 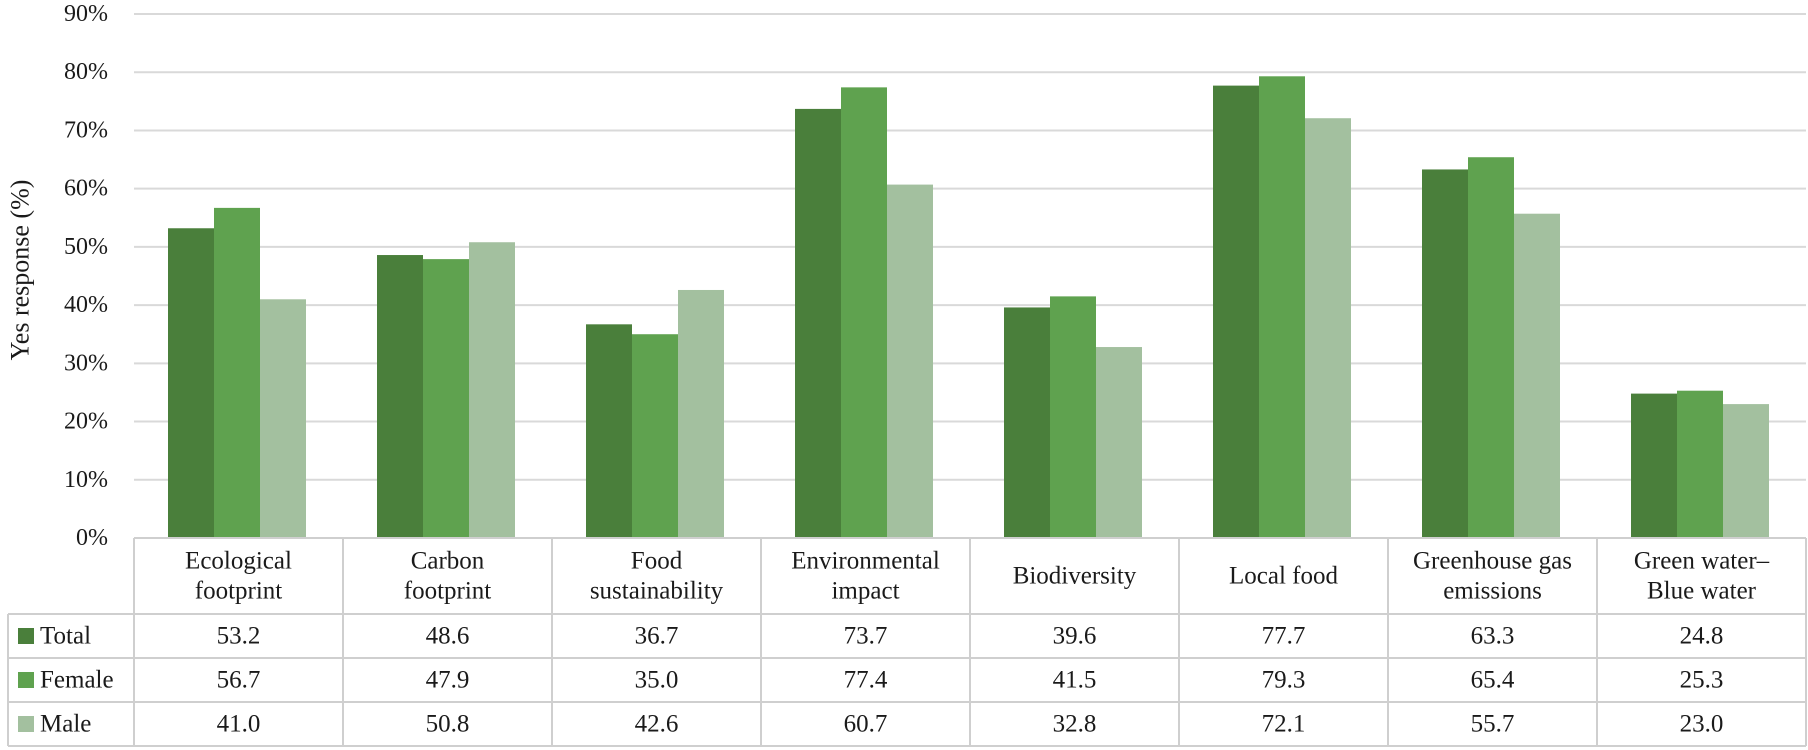 What do you see at coordinates (86, 276) in the screenshot?
I see `y-axis-ticks: 0% 10% 20% 30% 40% 50% 60% 70% 80% 90%` at bounding box center [86, 276].